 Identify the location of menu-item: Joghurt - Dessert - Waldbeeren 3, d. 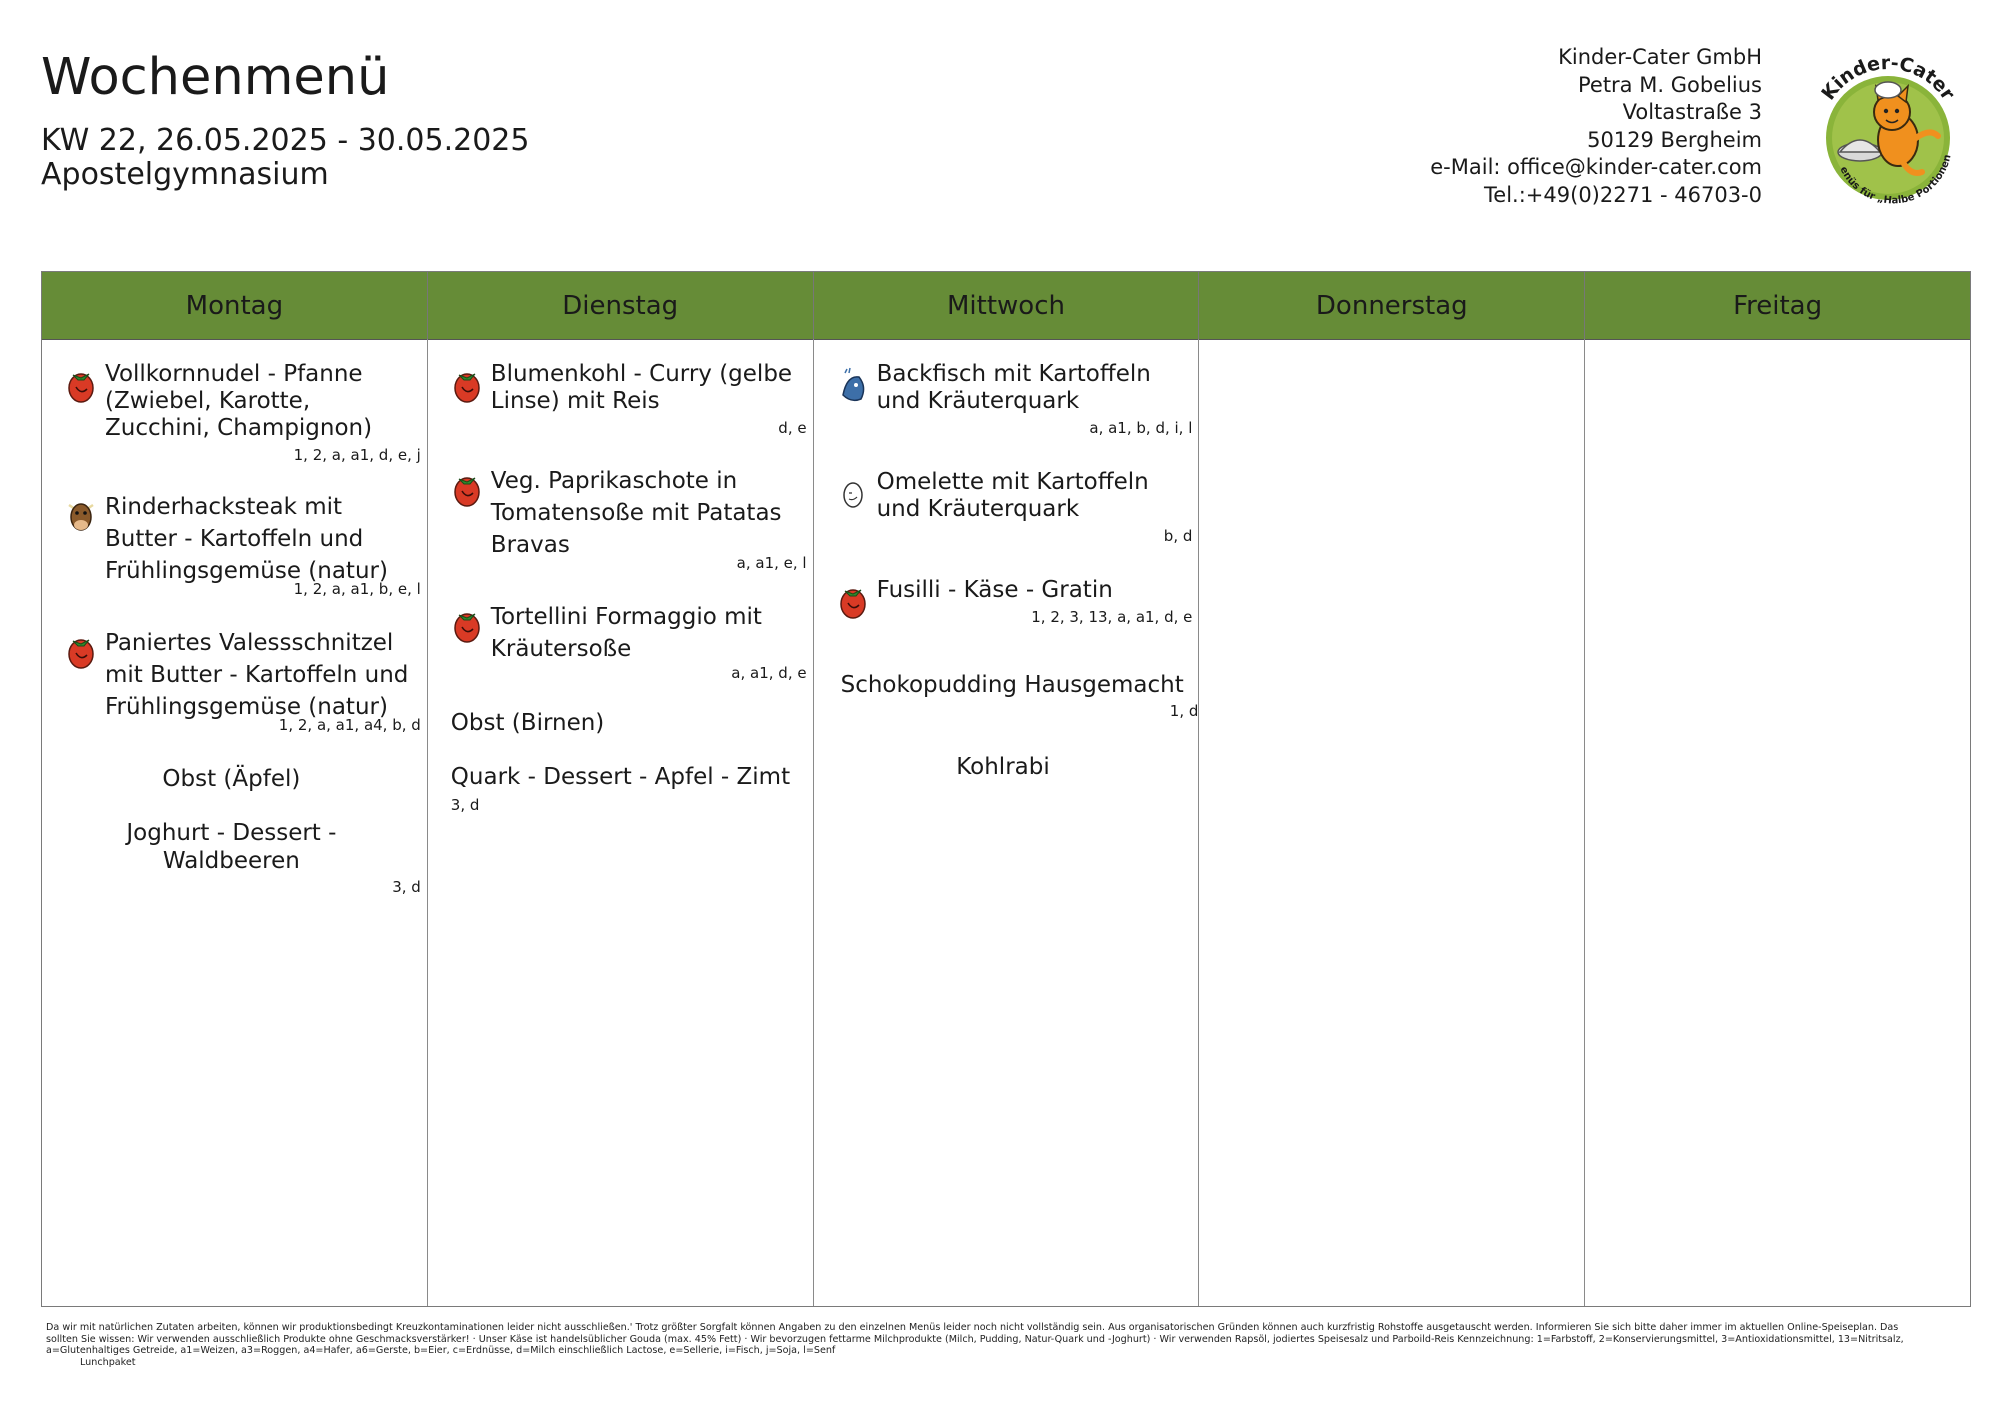
(231, 858).